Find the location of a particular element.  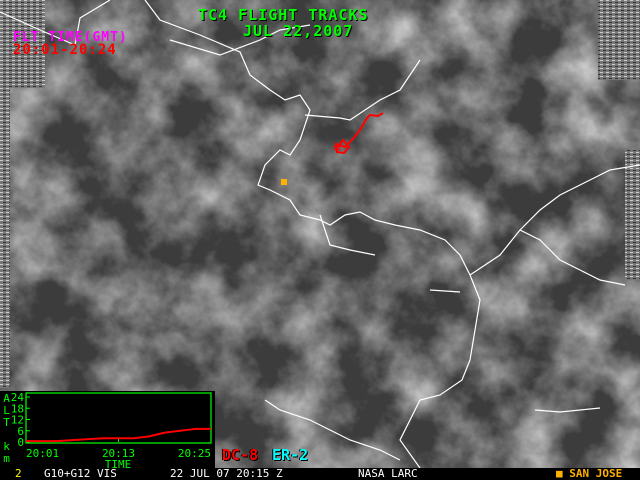

x-tick-label: 20:25 is located at coordinates (194, 453).